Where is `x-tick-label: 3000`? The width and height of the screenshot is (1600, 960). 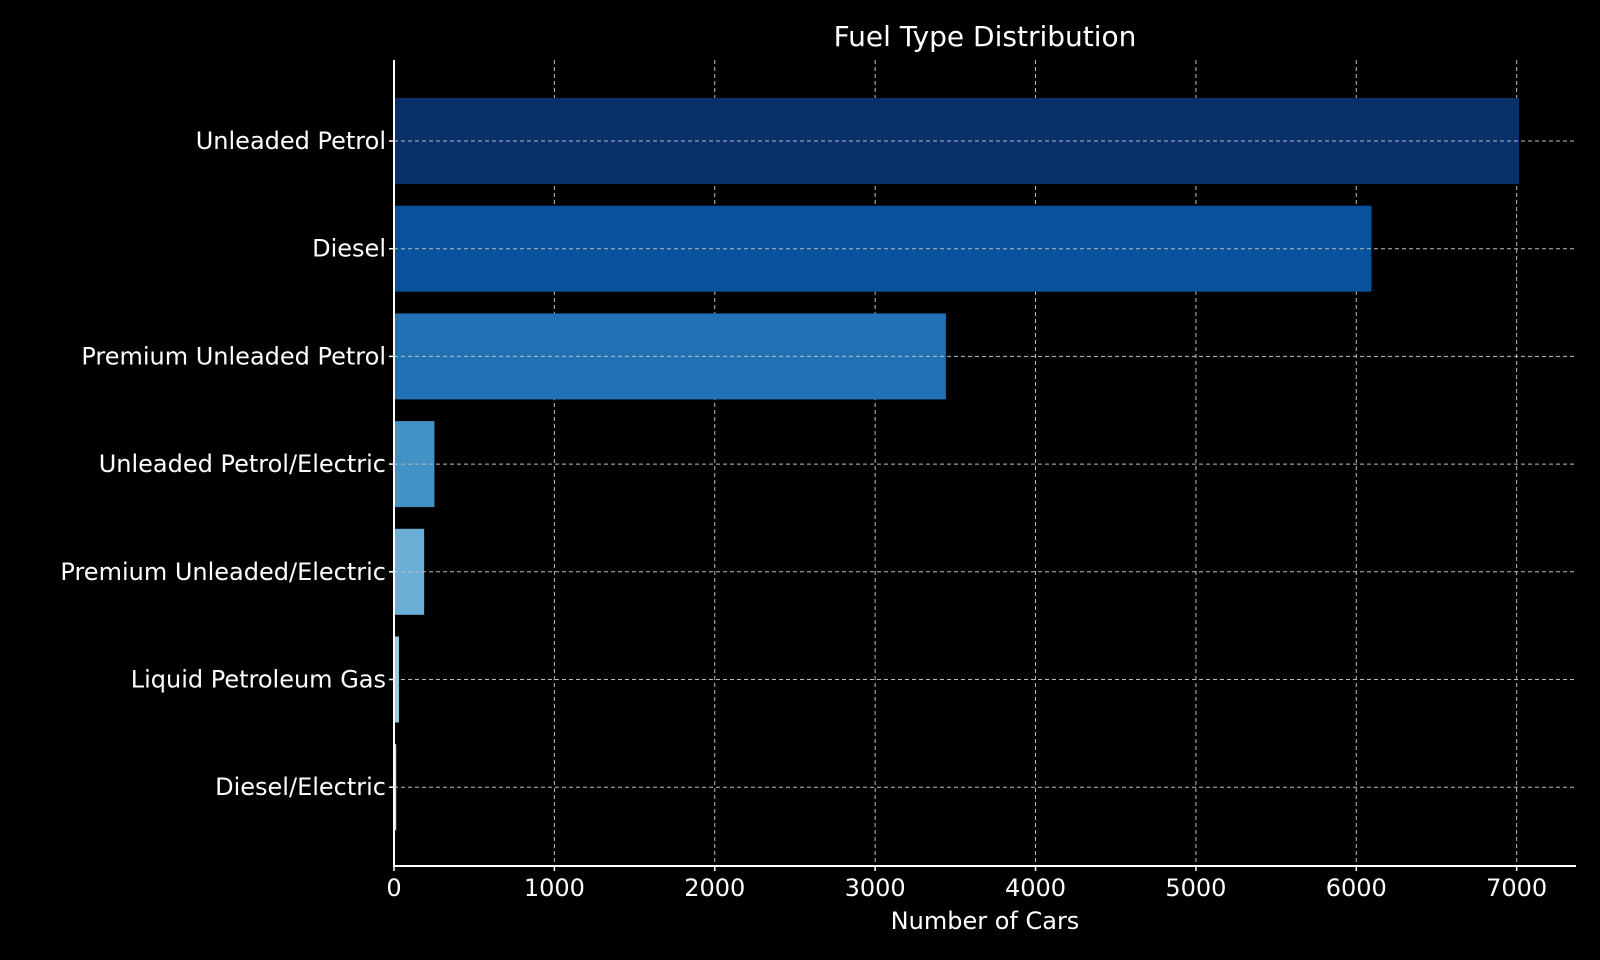 x-tick-label: 3000 is located at coordinates (875, 888).